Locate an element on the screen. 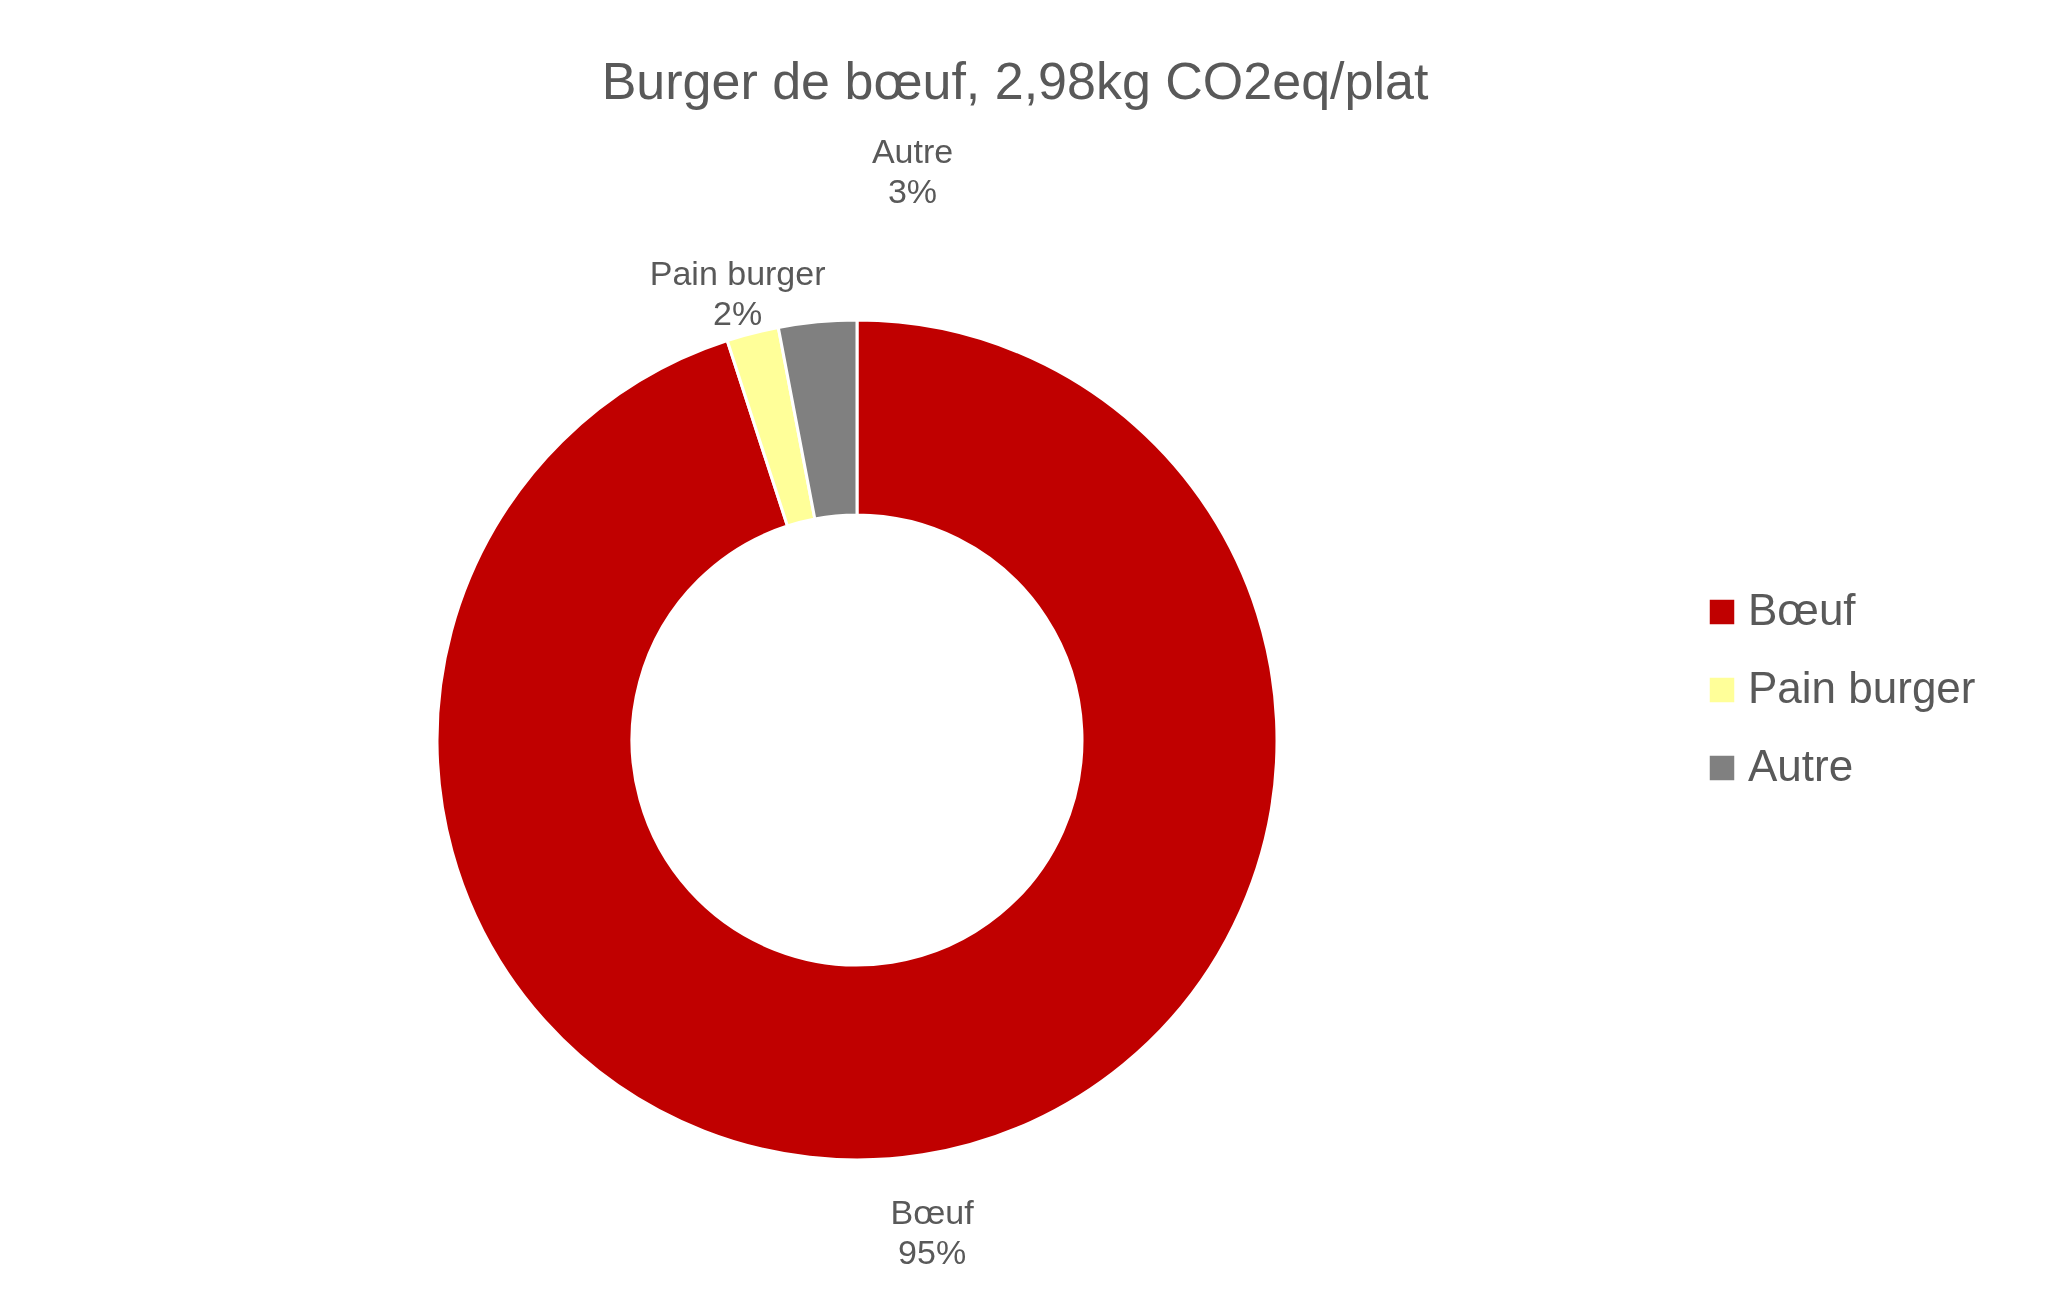  slice-label: Bœuf is located at coordinates (932, 1212).